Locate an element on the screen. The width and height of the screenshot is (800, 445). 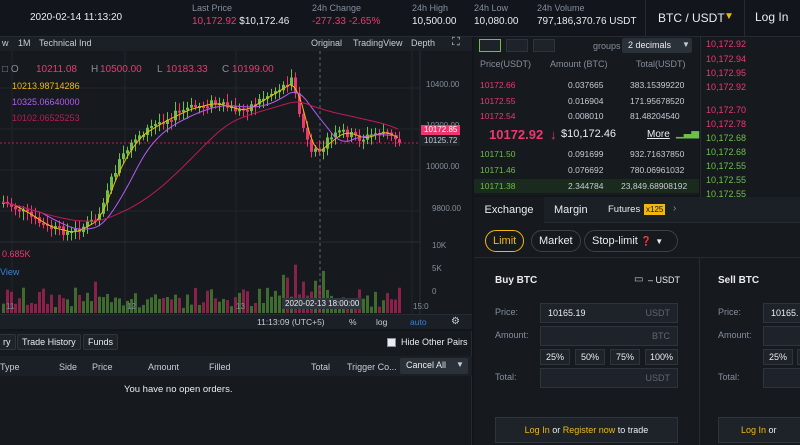
ohlc-low: 10183.33 is located at coordinates (187, 69).